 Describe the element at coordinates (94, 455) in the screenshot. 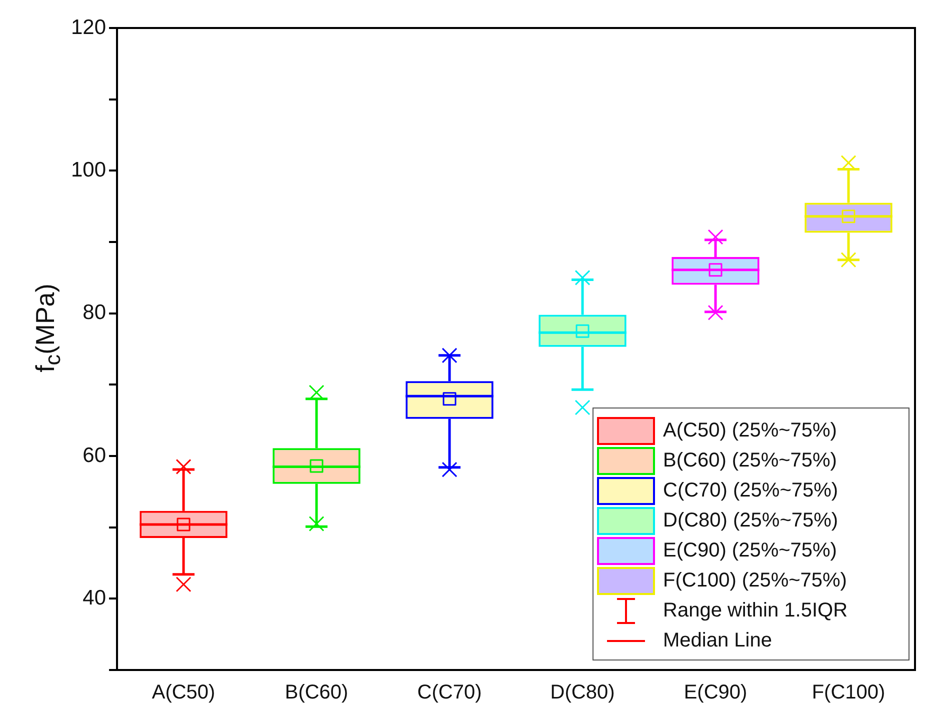

I see `y-tick-label: 60` at that location.